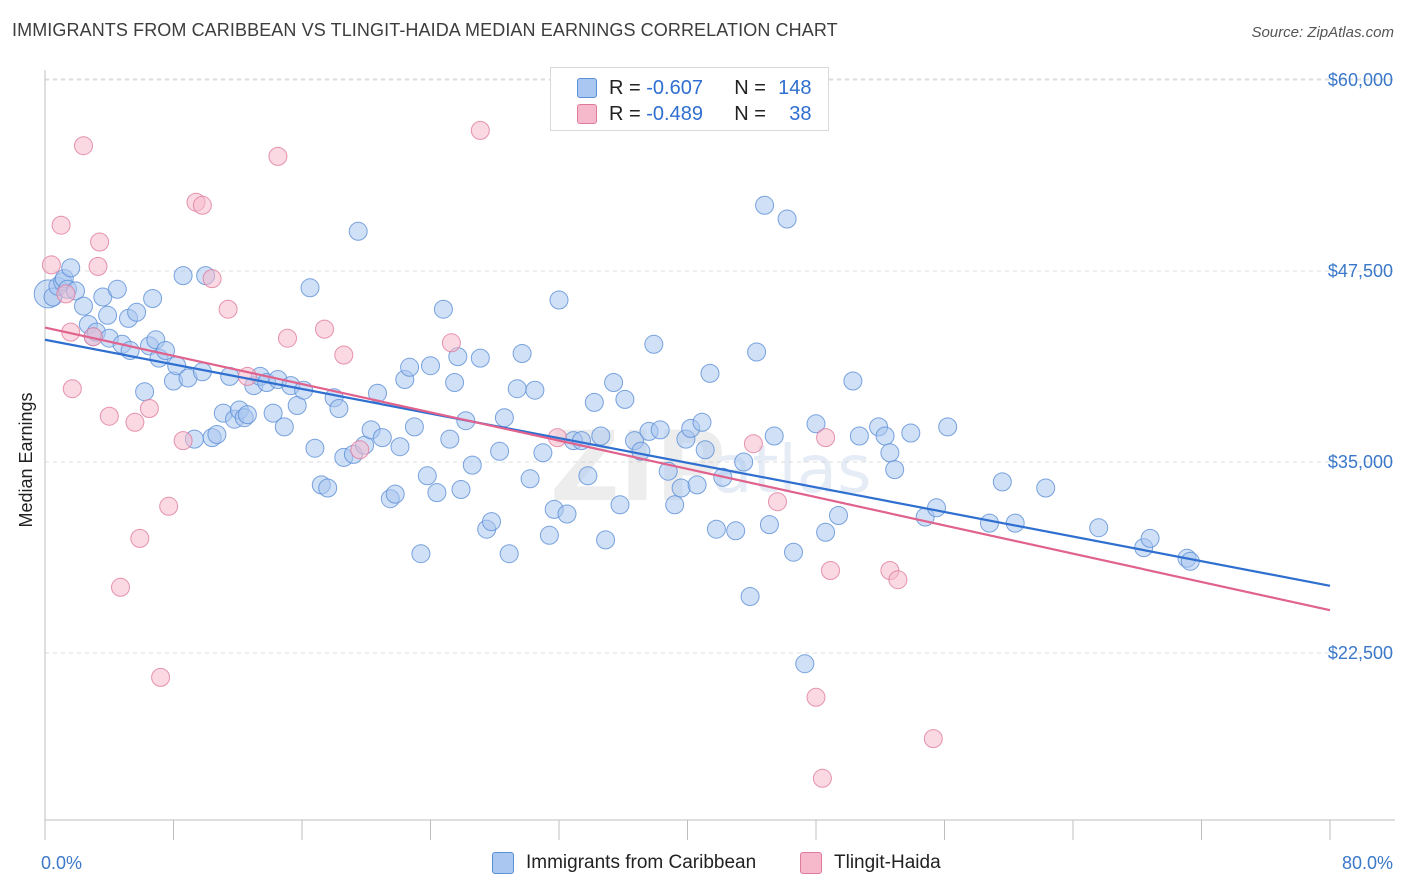  I want to click on series-legend: Immigrants from Caribbean Tlingit-Haida, so click(703, 865).